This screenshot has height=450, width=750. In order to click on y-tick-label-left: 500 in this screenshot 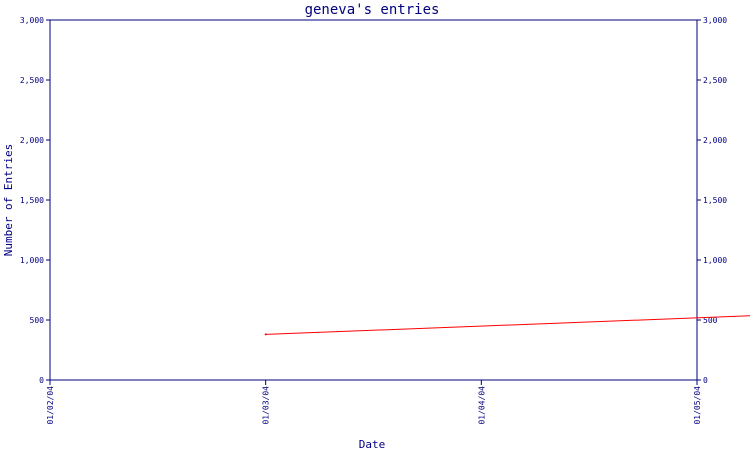, I will do `click(37, 320)`.